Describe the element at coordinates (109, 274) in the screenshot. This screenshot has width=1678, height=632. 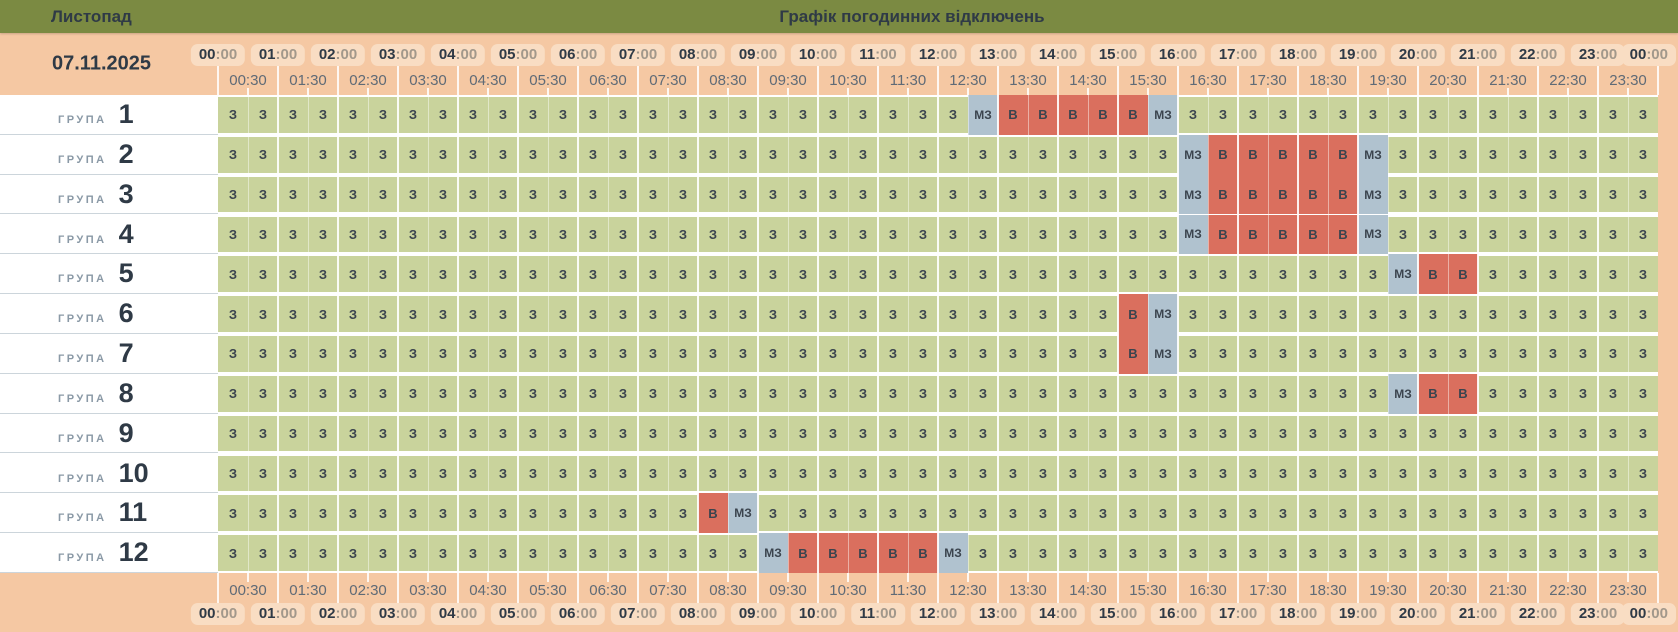
I see `group-row-label: ГРУПА 5` at that location.